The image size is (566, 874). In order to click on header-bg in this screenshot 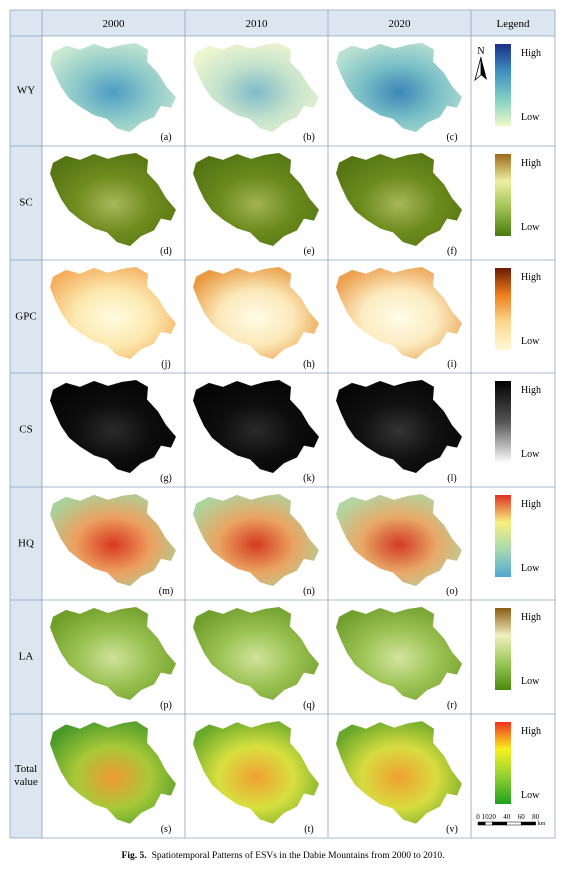, I will do `click(282, 23)`.